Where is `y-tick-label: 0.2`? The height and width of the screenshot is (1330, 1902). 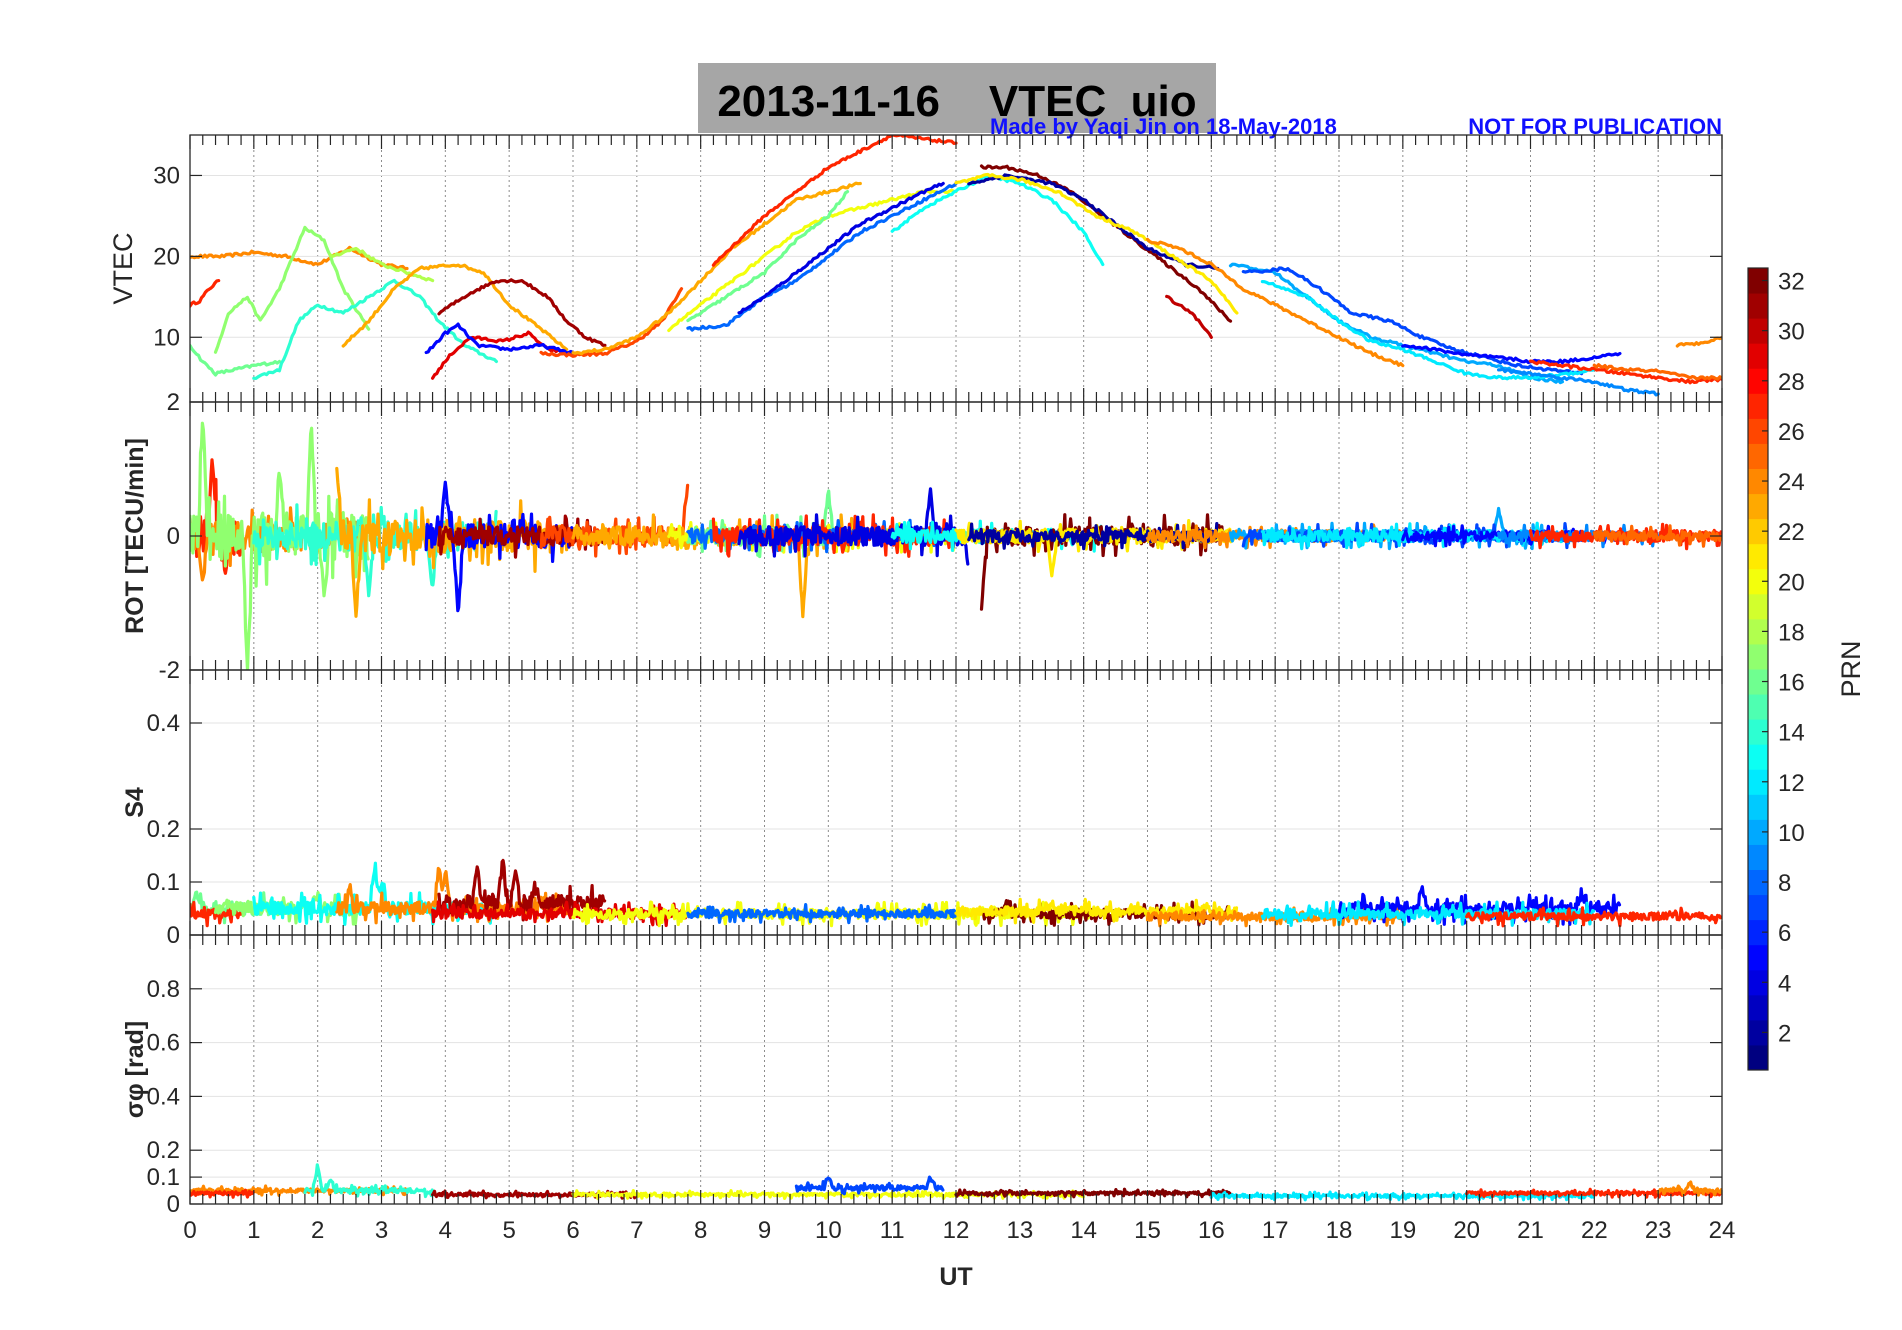 y-tick-label: 0.2 is located at coordinates (163, 829).